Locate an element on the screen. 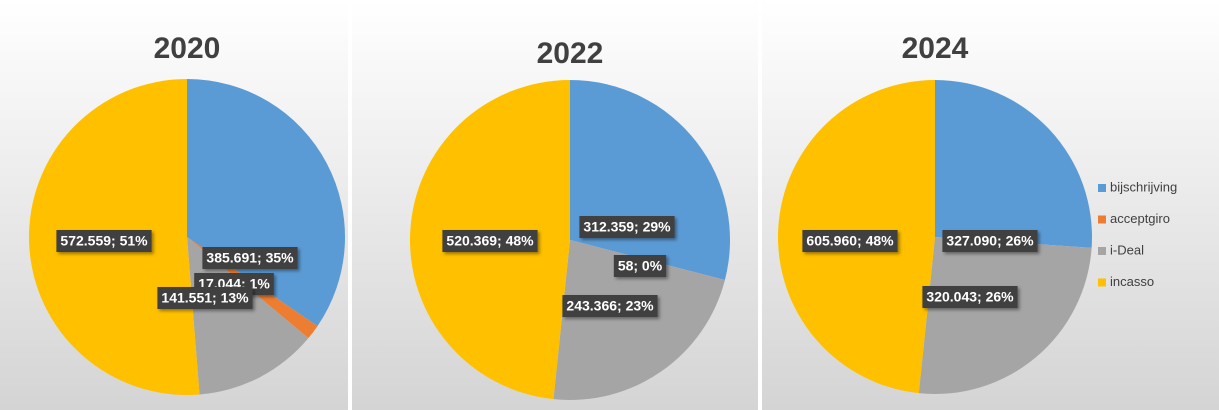 The image size is (1219, 410). data-label-text: 243.366; 23% is located at coordinates (610, 306).